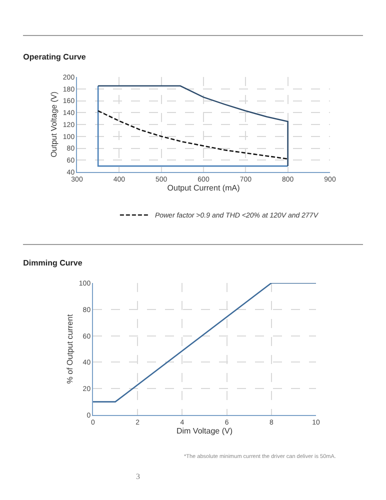 The width and height of the screenshot is (386, 500). Describe the element at coordinates (70, 349) in the screenshot. I see `y-axis-title: % of Output current` at that location.